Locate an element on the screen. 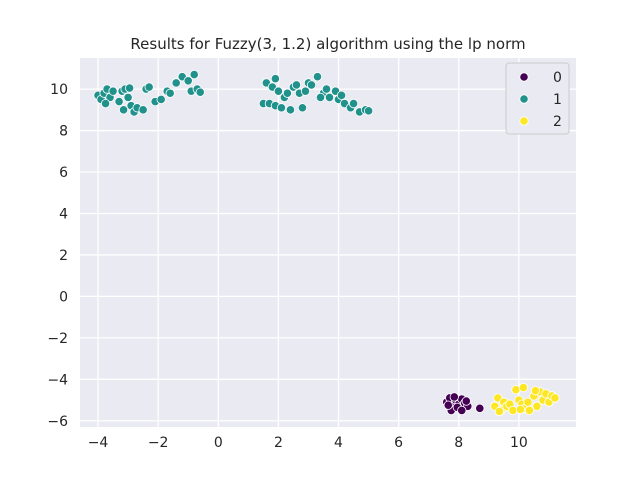 Image resolution: width=640 pixels, height=480 pixels. y-axis-ticks: −6 −4 −2 0 2 4 6 8 10 is located at coordinates (57, 256).